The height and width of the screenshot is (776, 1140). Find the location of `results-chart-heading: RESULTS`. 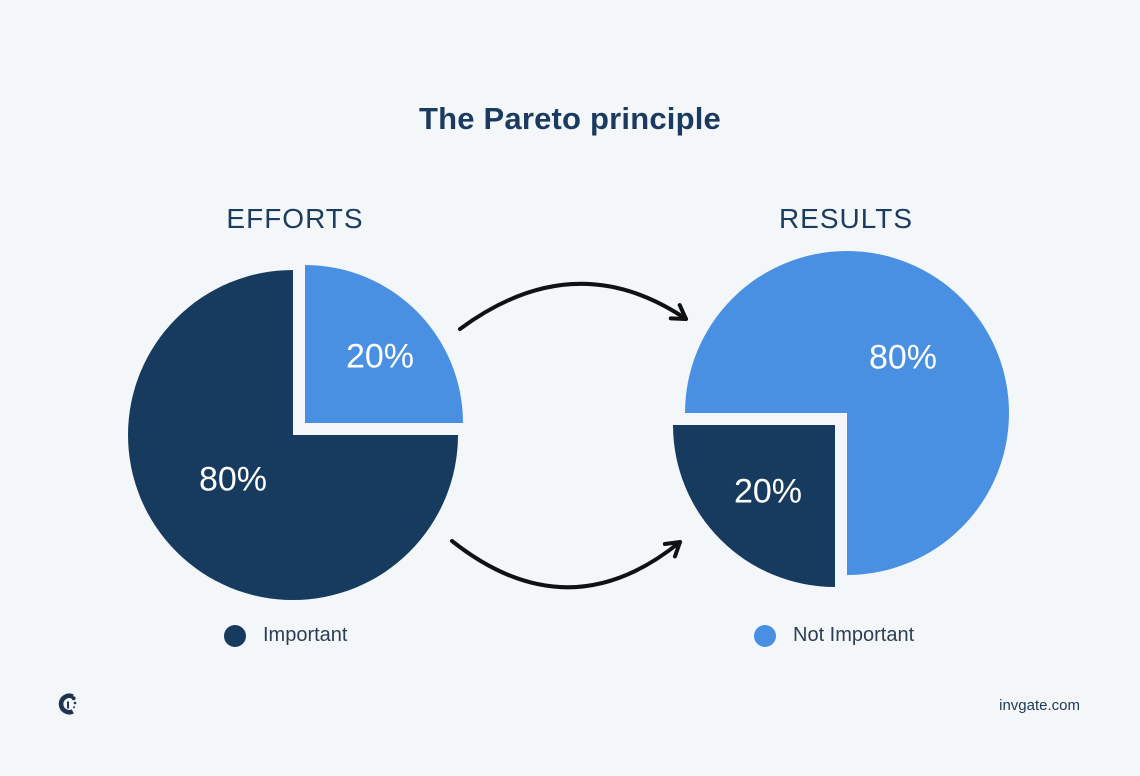

results-chart-heading: RESULTS is located at coordinates (846, 218).